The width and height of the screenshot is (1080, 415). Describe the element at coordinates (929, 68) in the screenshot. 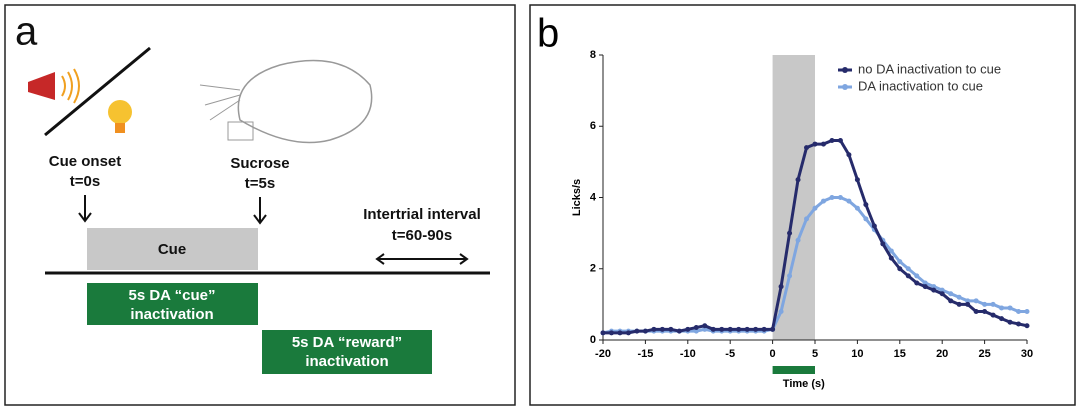

I see `legend-label: no DA inactivation to cue` at that location.